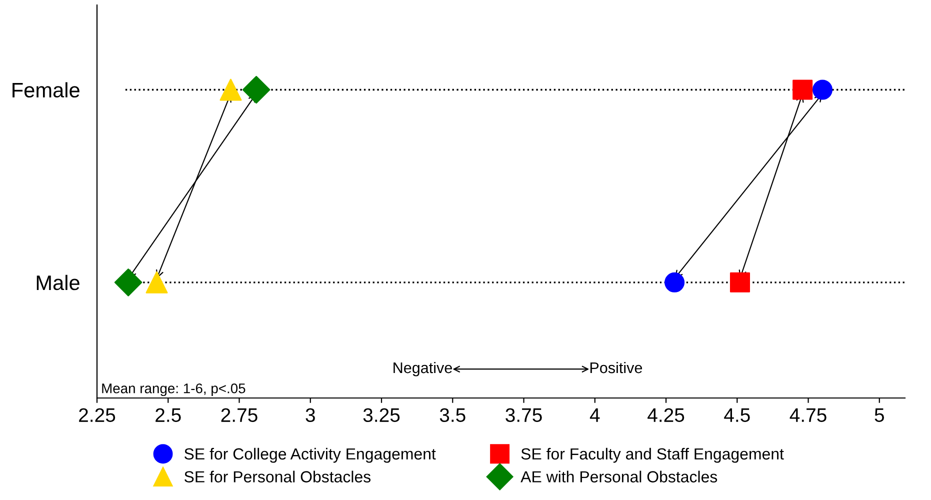 This screenshot has width=931, height=500. I want to click on x-tick-label: 3.75, so click(524, 415).